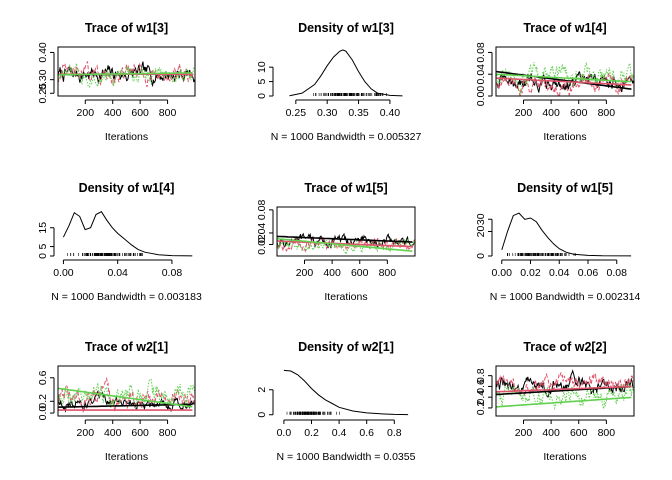 The height and width of the screenshot is (480, 672). Describe the element at coordinates (265, 80) in the screenshot. I see `y-axis: 0 5 10` at that location.